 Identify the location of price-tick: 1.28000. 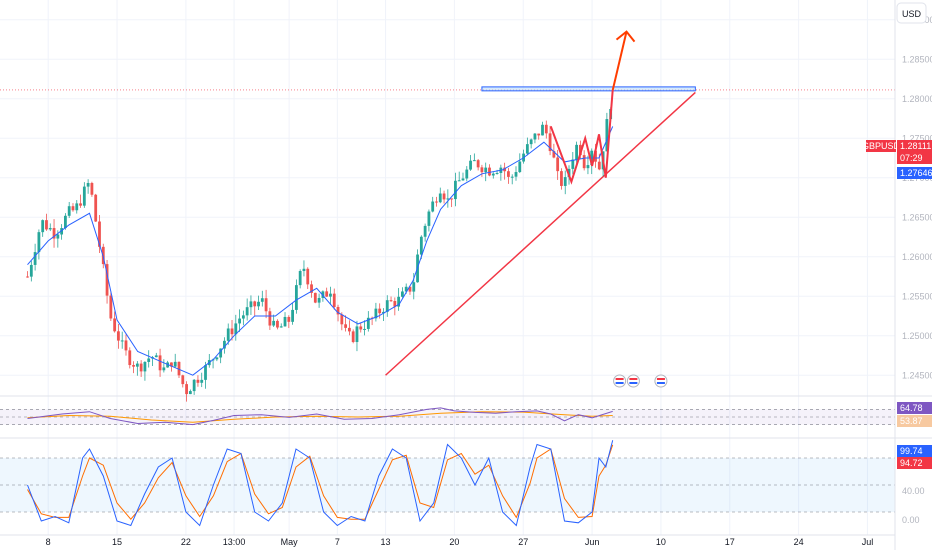
(917, 99).